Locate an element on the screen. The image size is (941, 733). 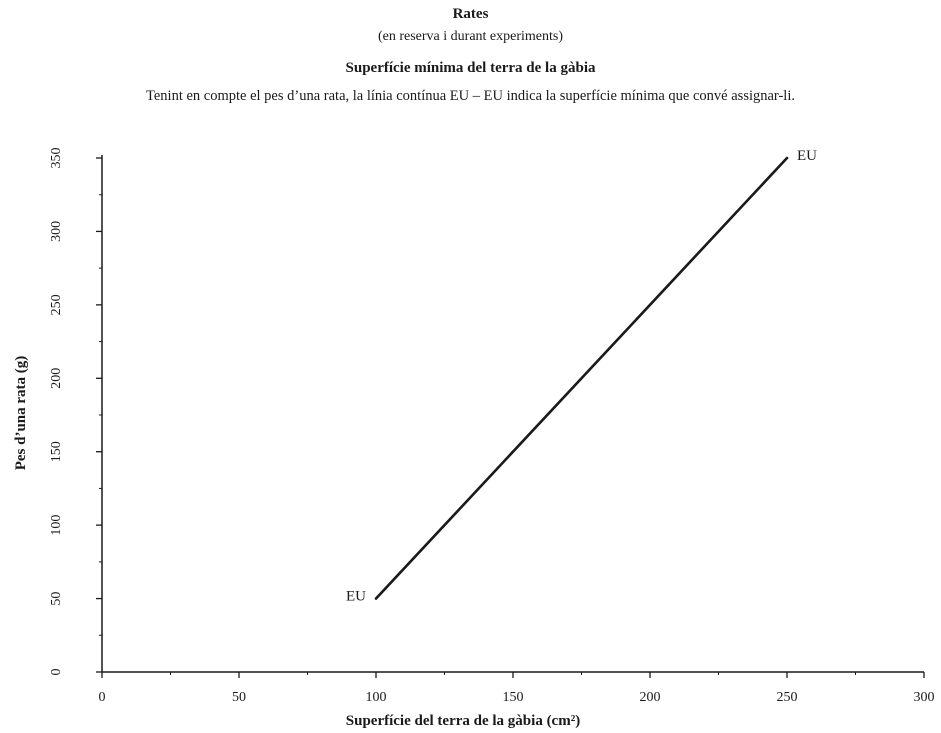
x-tick-label: 300 is located at coordinates (924, 697).